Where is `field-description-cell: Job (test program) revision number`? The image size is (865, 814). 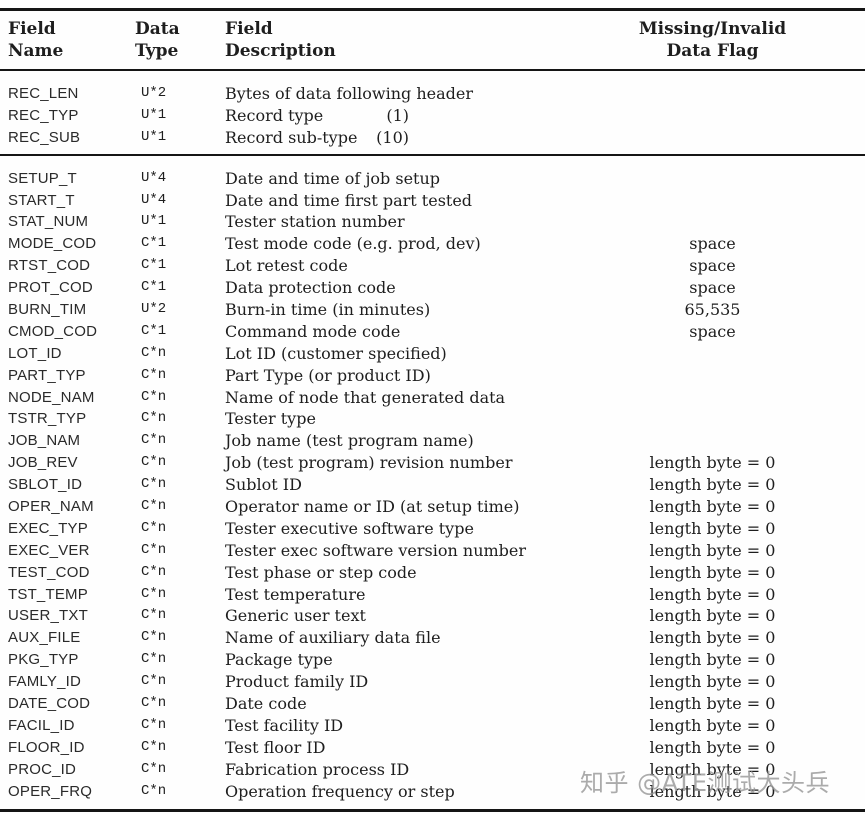
field-description-cell: Job (test program) revision number is located at coordinates (369, 463).